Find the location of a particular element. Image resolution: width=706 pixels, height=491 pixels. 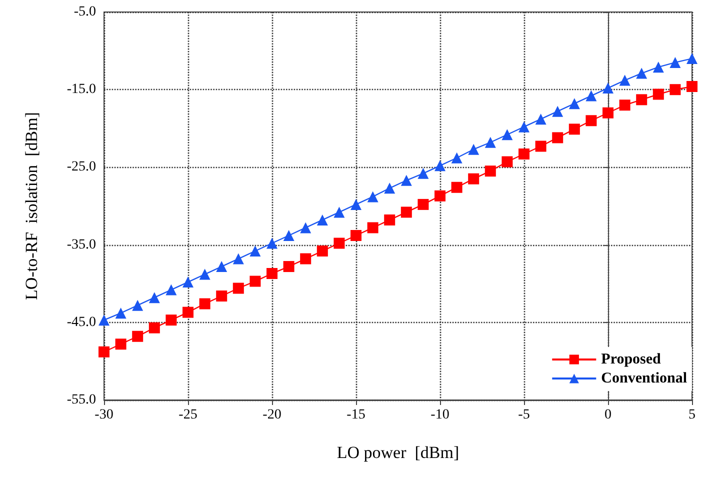

x-tick-label: -10 is located at coordinates (440, 415).